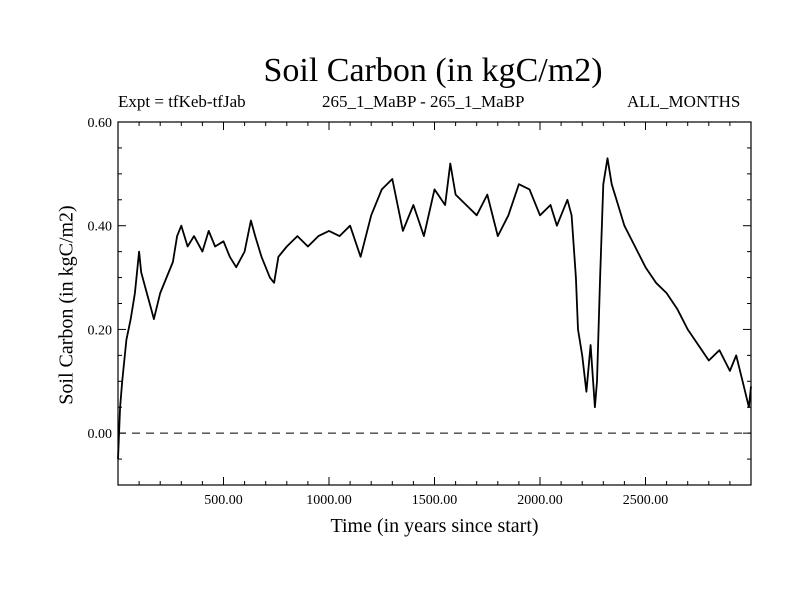 This screenshot has height=600, width=800. I want to click on x-tick-label: 1500.00, so click(435, 500).